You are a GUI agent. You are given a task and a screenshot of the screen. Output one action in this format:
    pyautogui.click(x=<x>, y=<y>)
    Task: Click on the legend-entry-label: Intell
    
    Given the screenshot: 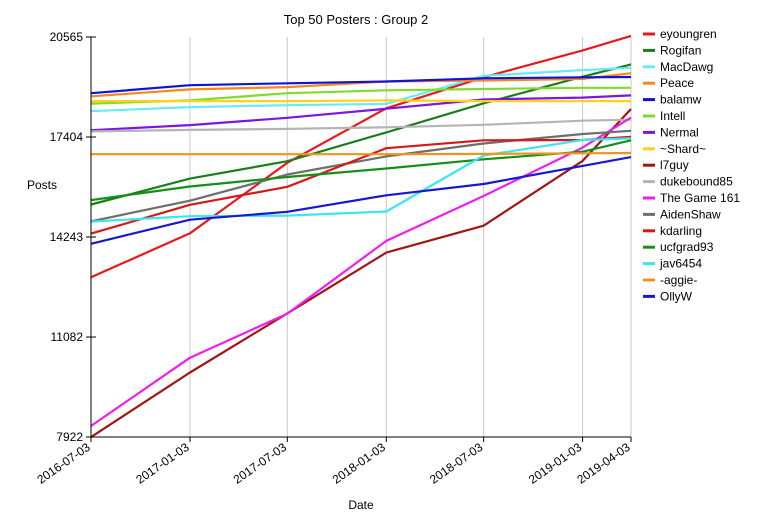 What is the action you would take?
    pyautogui.click(x=672, y=116)
    